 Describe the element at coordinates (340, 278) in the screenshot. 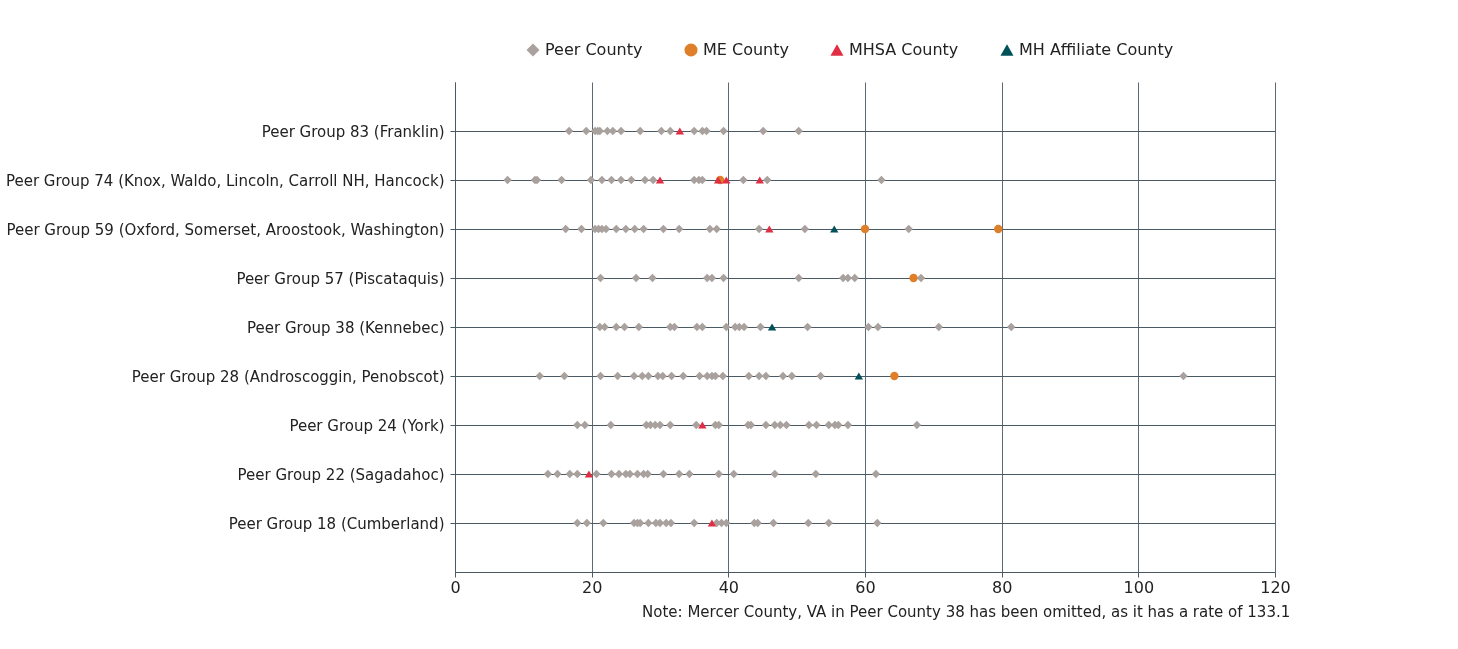

I see `y-tick-label: Peer Group 57 (Piscataquis)` at that location.